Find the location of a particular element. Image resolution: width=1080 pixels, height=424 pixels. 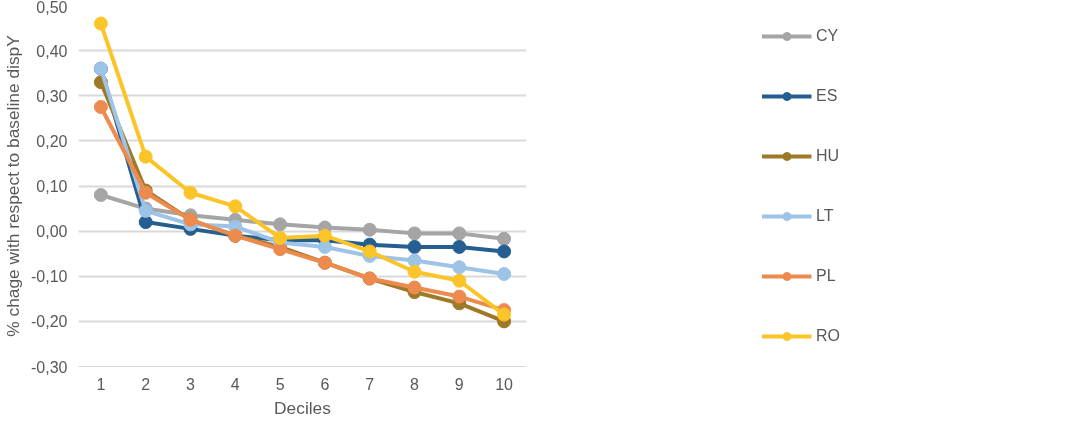

y-tick-label: -0,30 is located at coordinates (49, 367).